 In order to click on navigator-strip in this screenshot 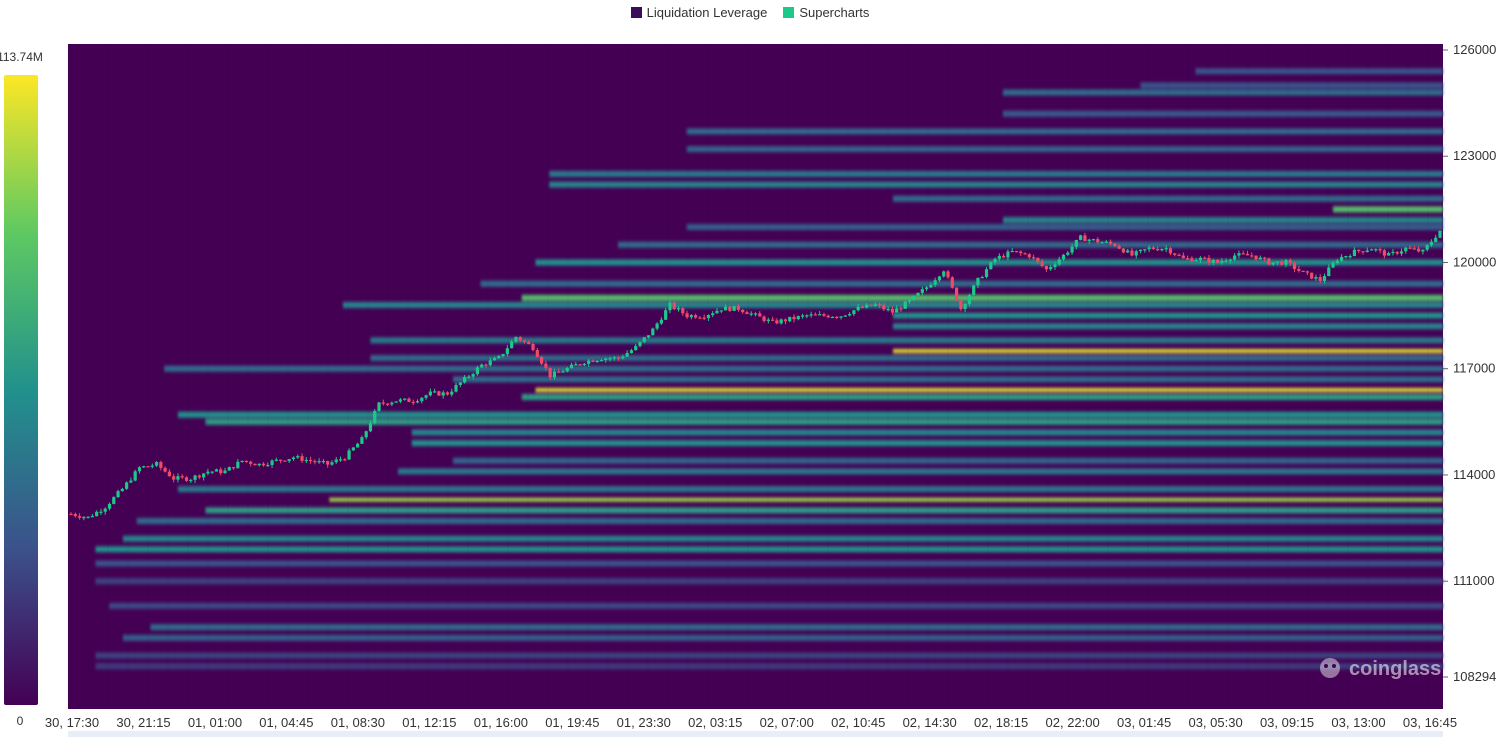, I will do `click(755, 734)`.